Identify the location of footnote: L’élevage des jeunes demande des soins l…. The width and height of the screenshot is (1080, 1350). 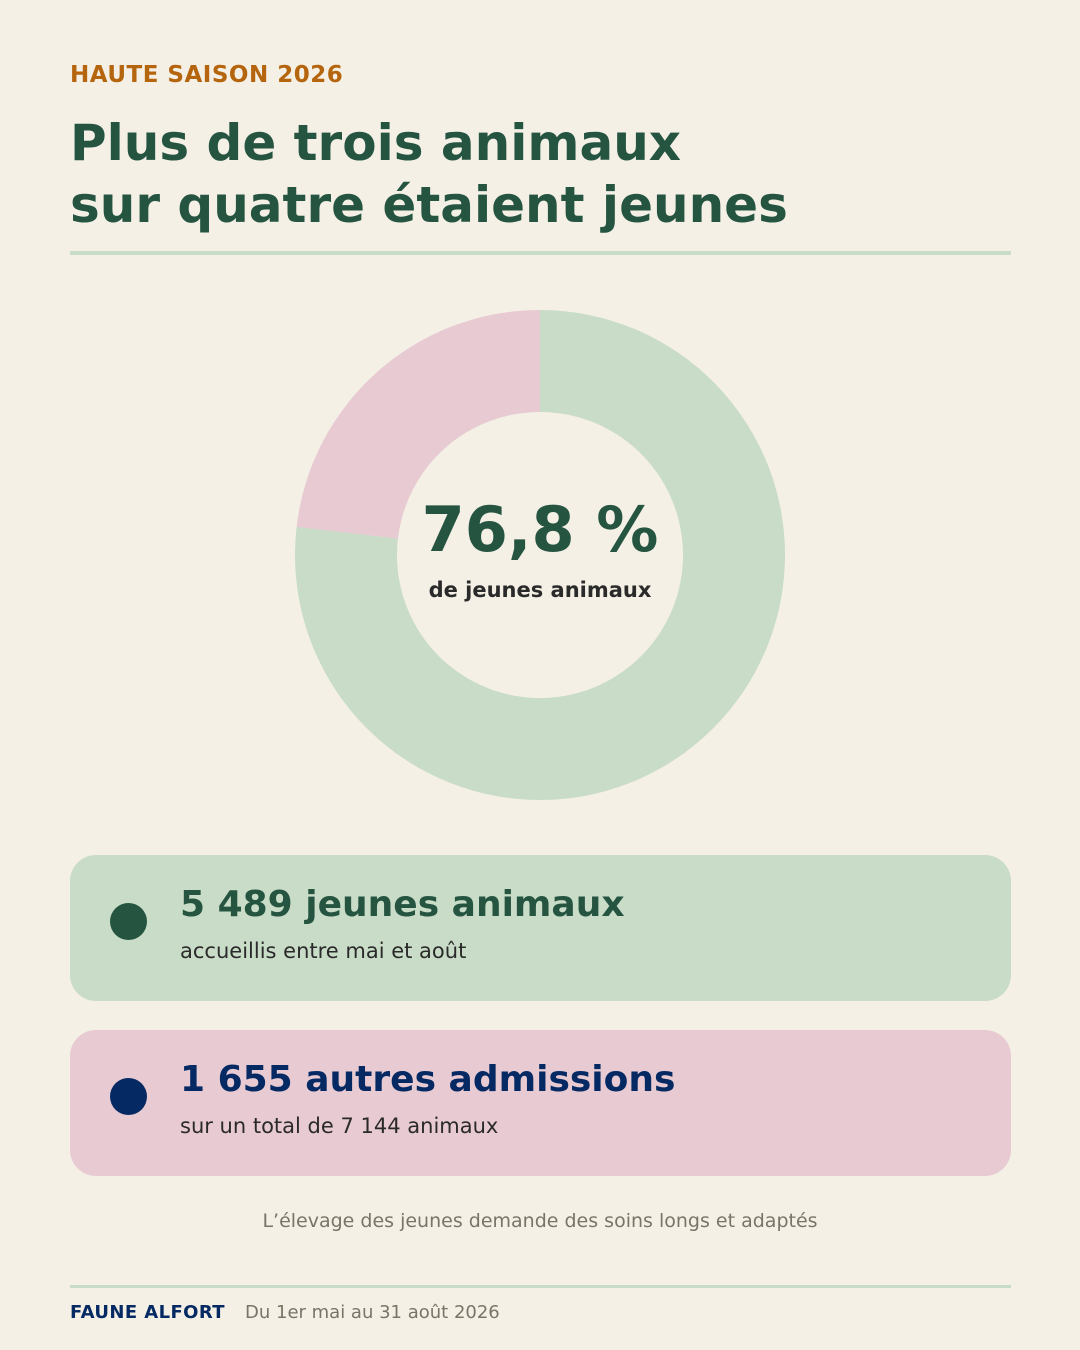
(540, 1221).